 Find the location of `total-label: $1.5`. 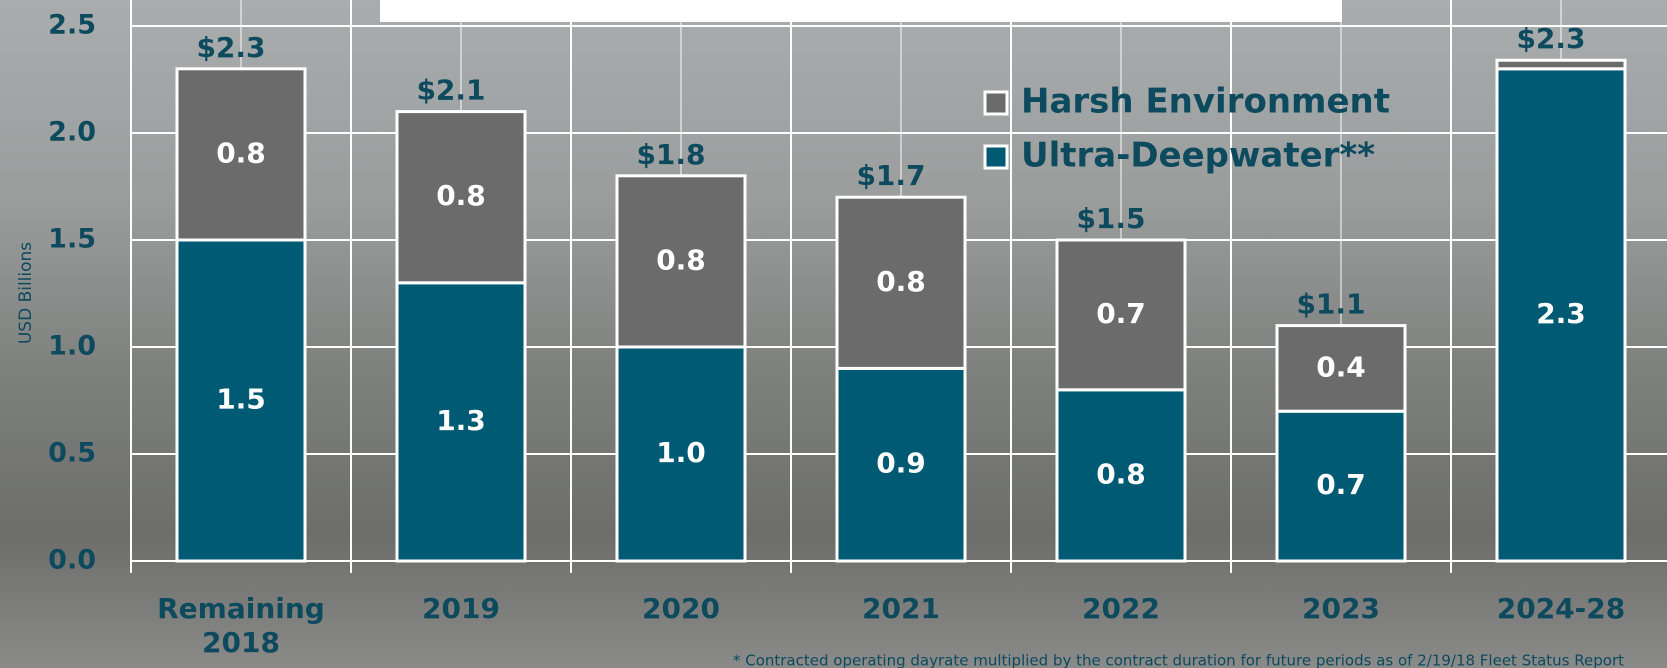

total-label: $1.5 is located at coordinates (1110, 218).